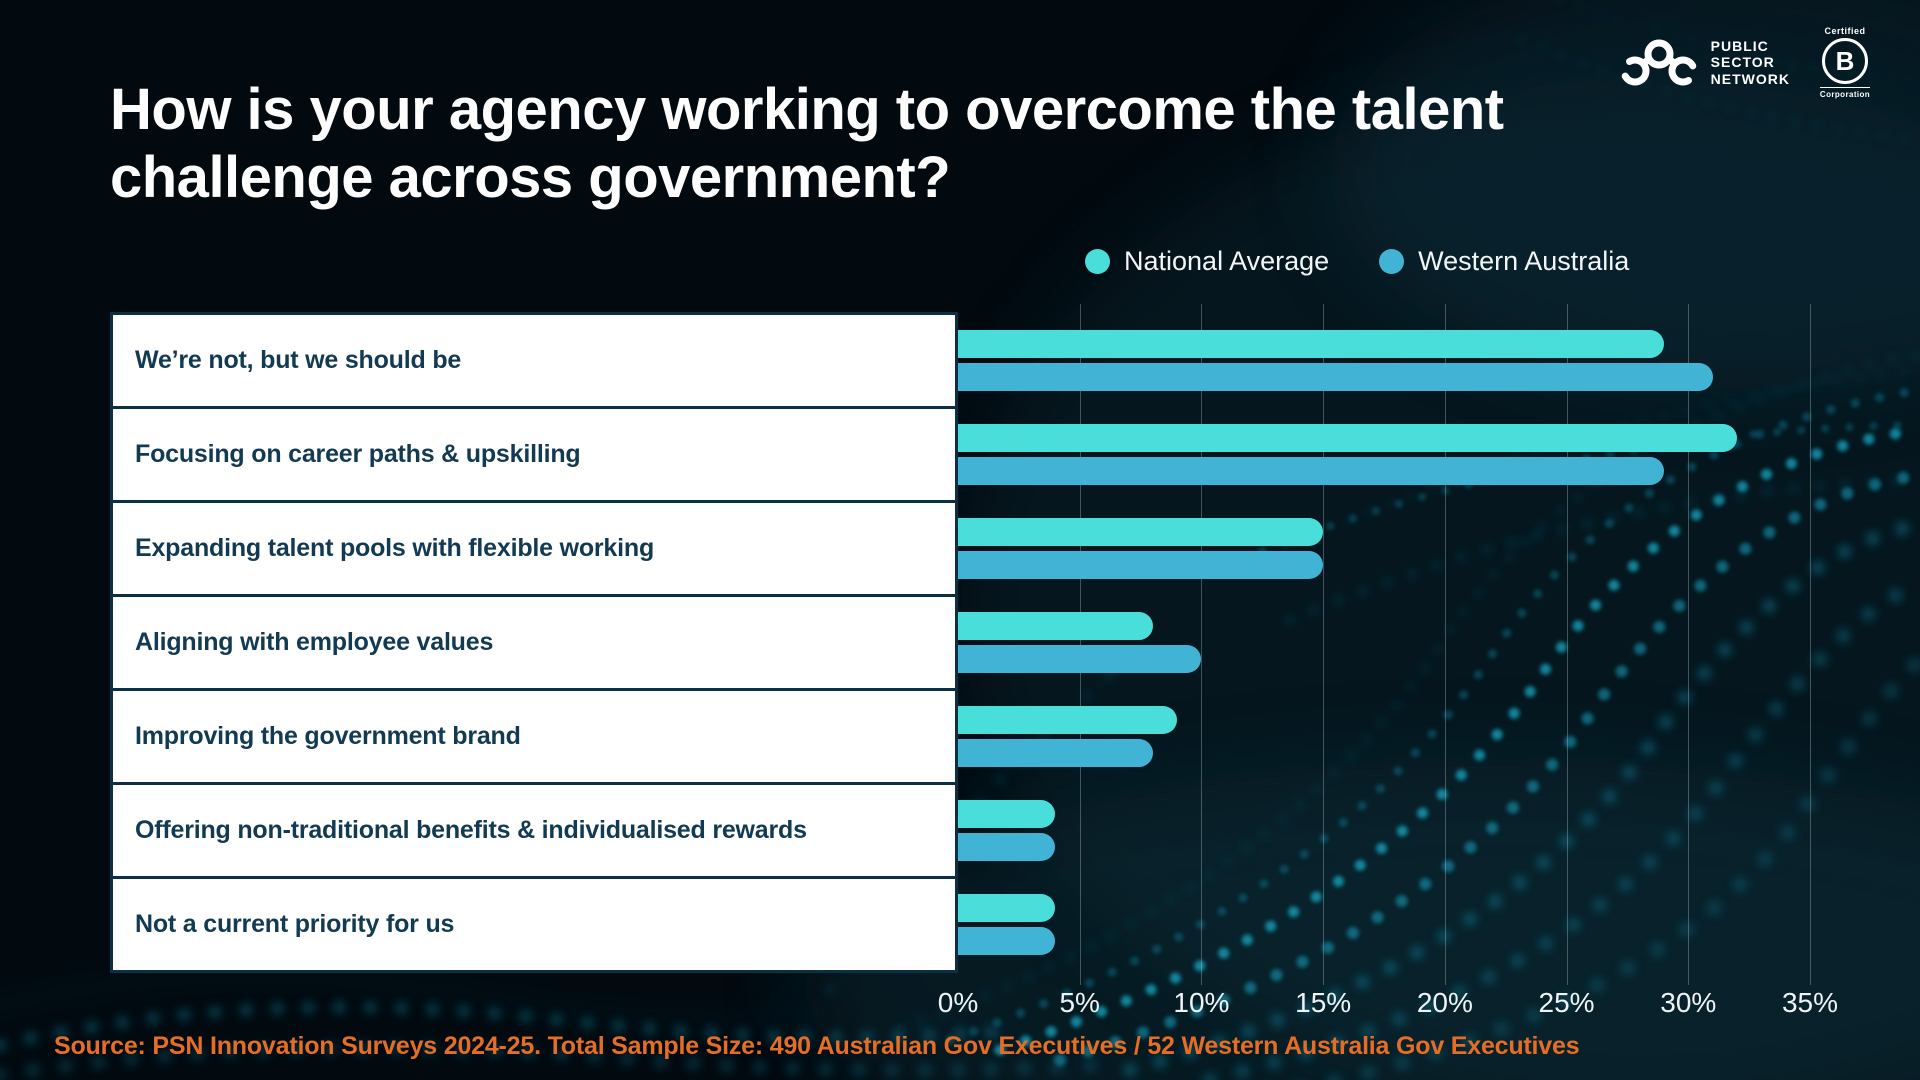 This screenshot has width=1920, height=1080. I want to click on legend-item-national-average: National Average, so click(1207, 261).